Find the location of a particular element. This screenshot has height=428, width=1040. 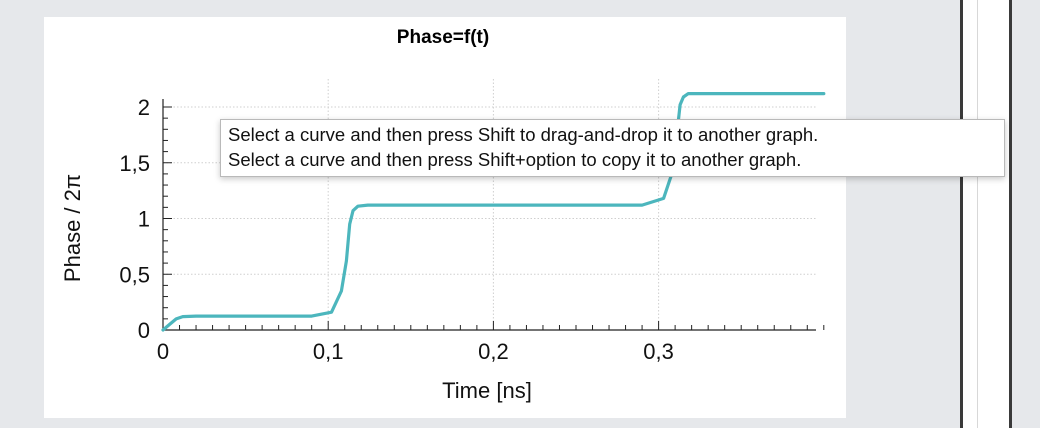

y-tick-label-3: 1,5 is located at coordinates (134, 163).